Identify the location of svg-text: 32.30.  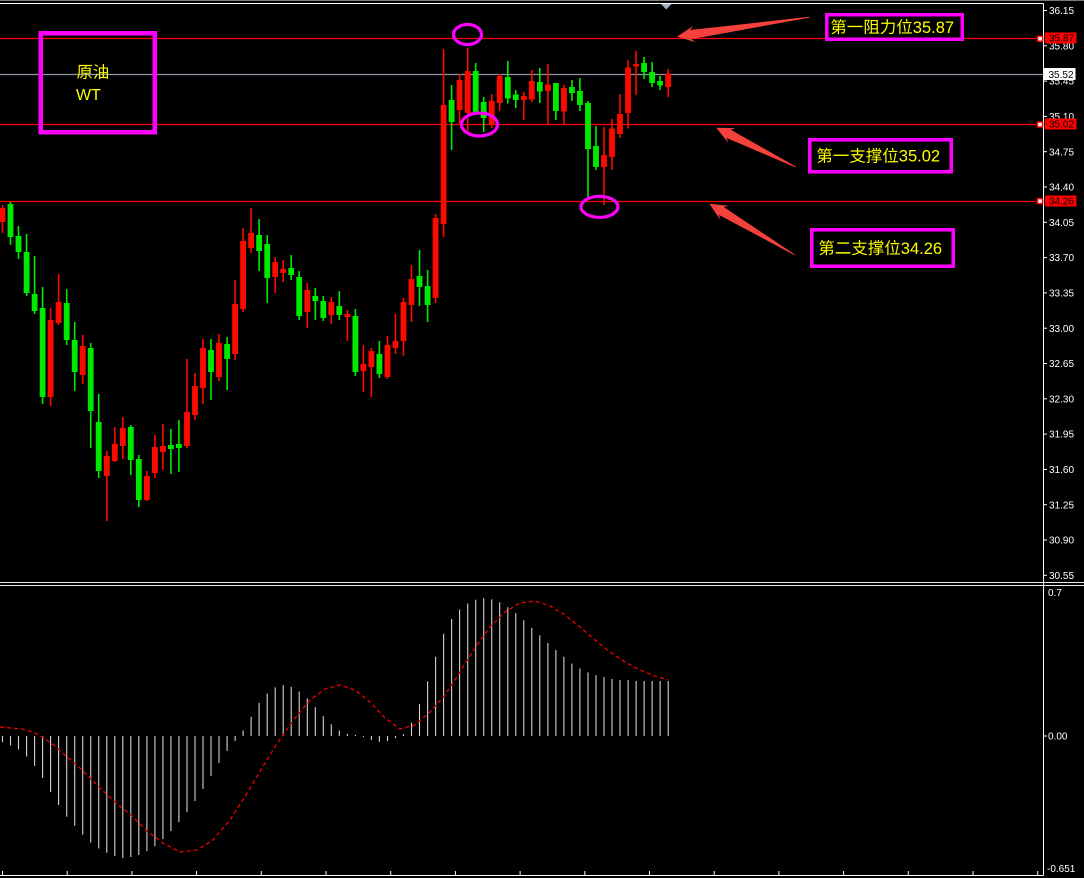
(1061, 399).